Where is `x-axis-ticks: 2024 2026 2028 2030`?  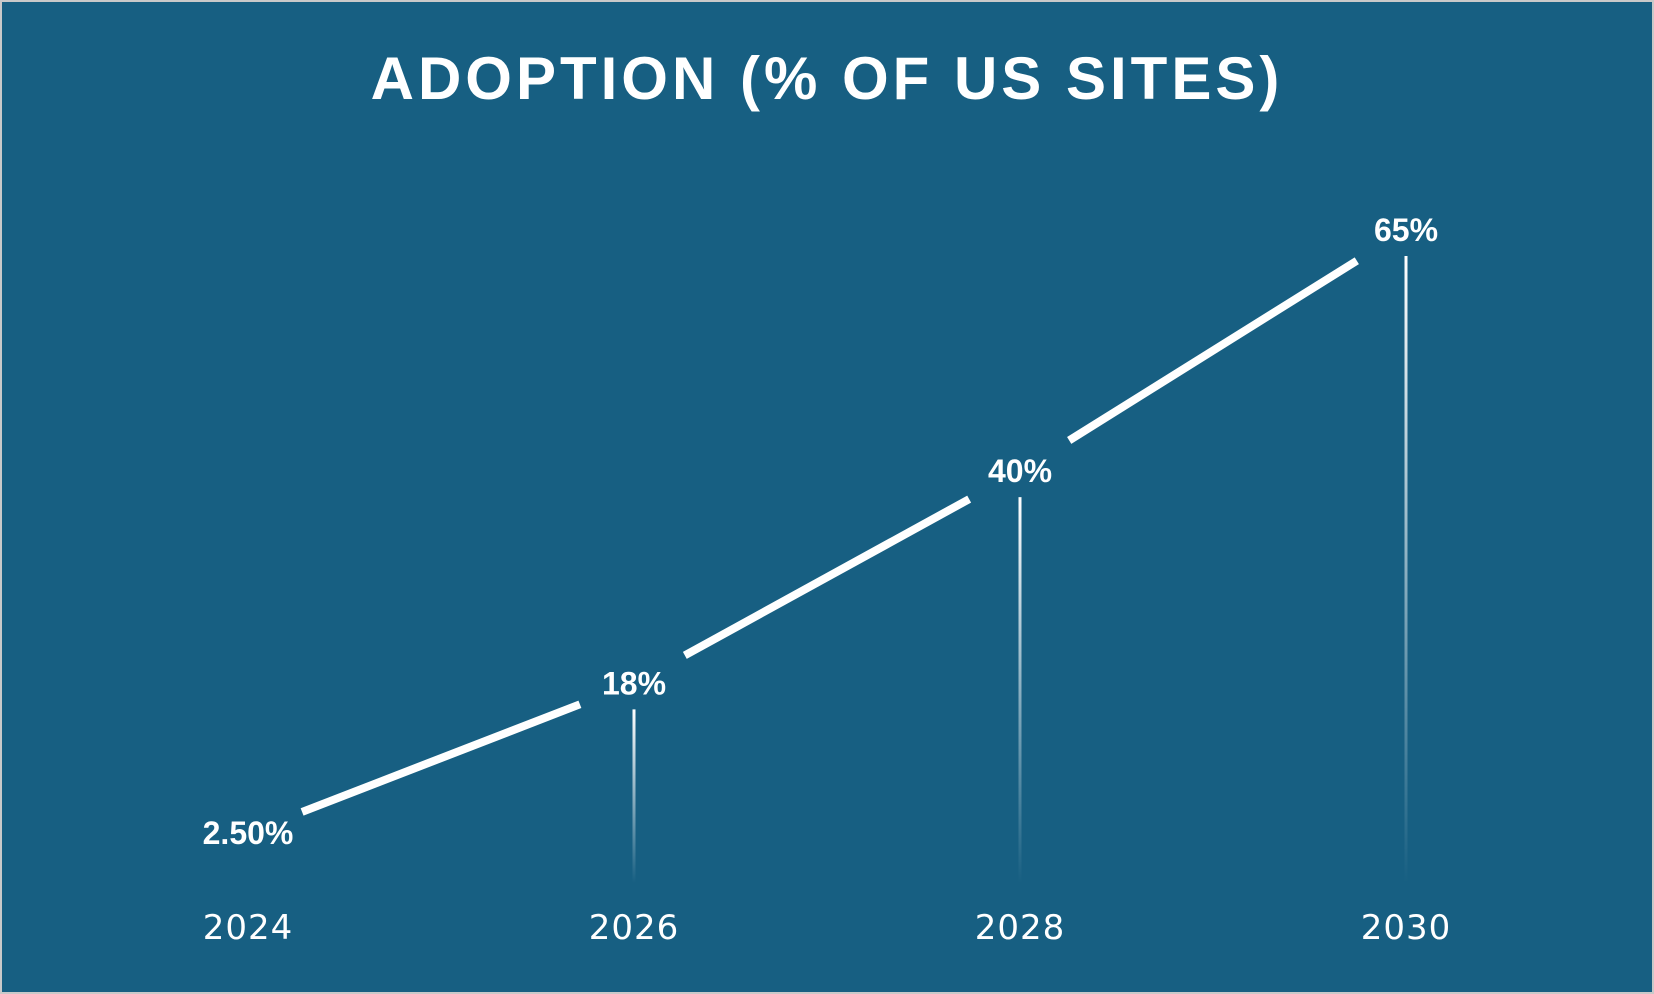 x-axis-ticks: 2024 2026 2028 2030 is located at coordinates (827, 928).